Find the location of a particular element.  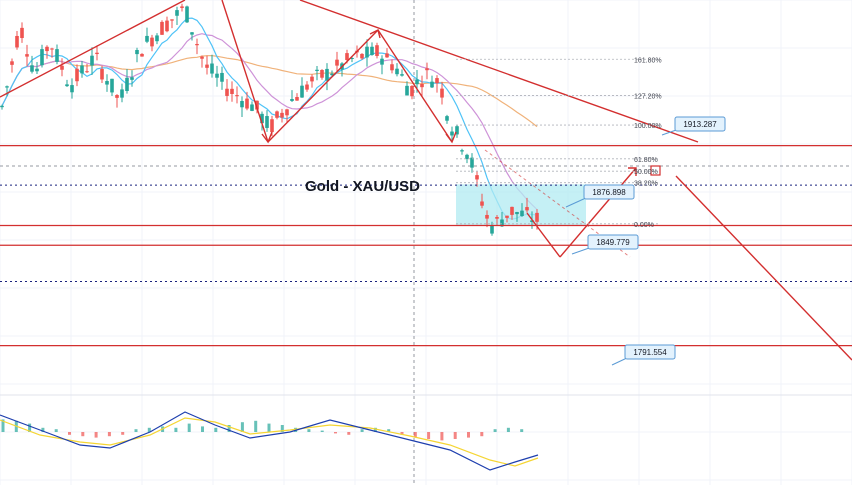

descending-trendline is located at coordinates (499, 71).